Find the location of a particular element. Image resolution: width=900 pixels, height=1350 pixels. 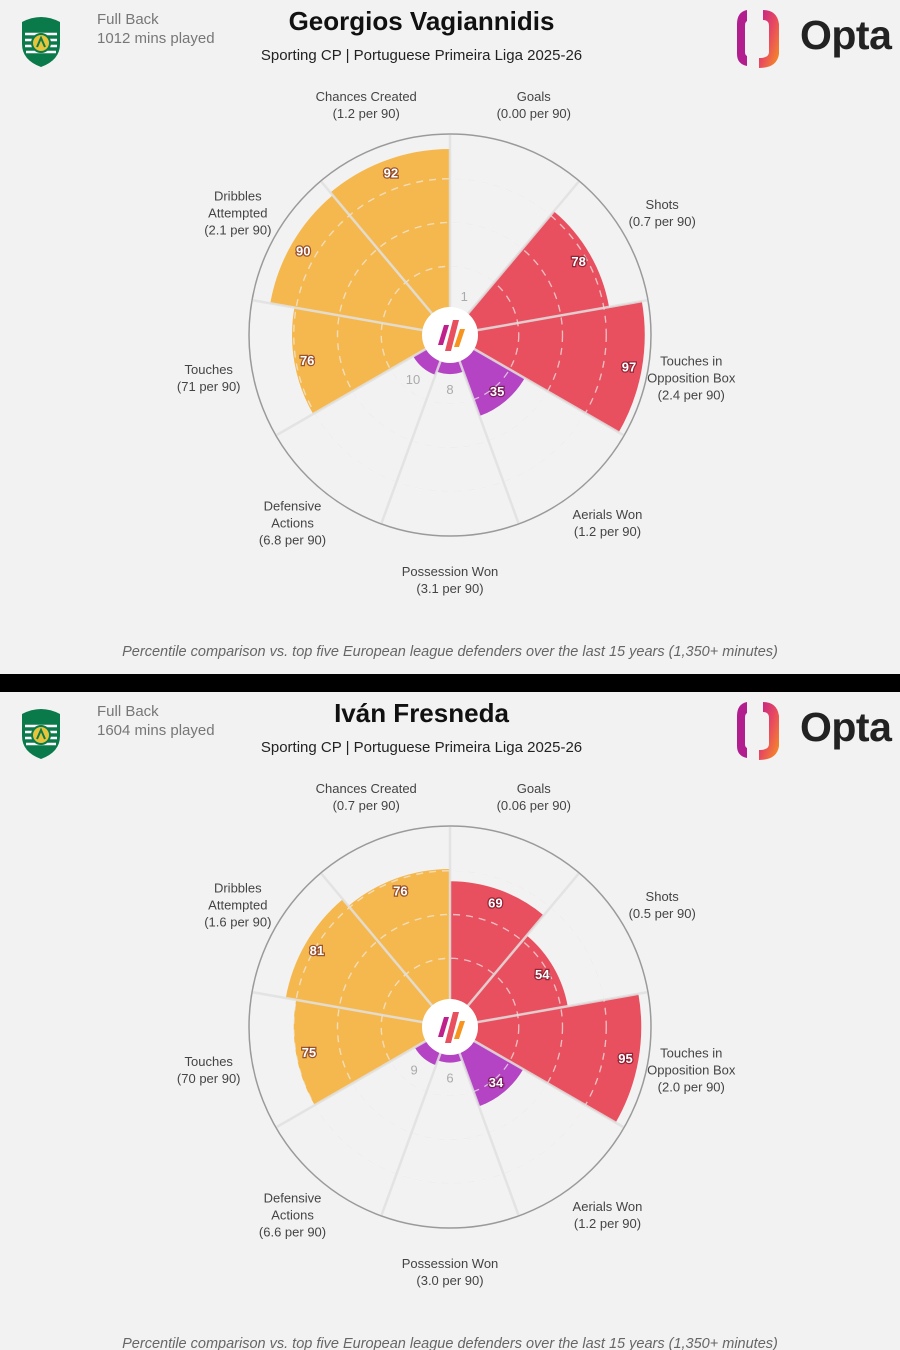

category-name: Attempted is located at coordinates (238, 904).